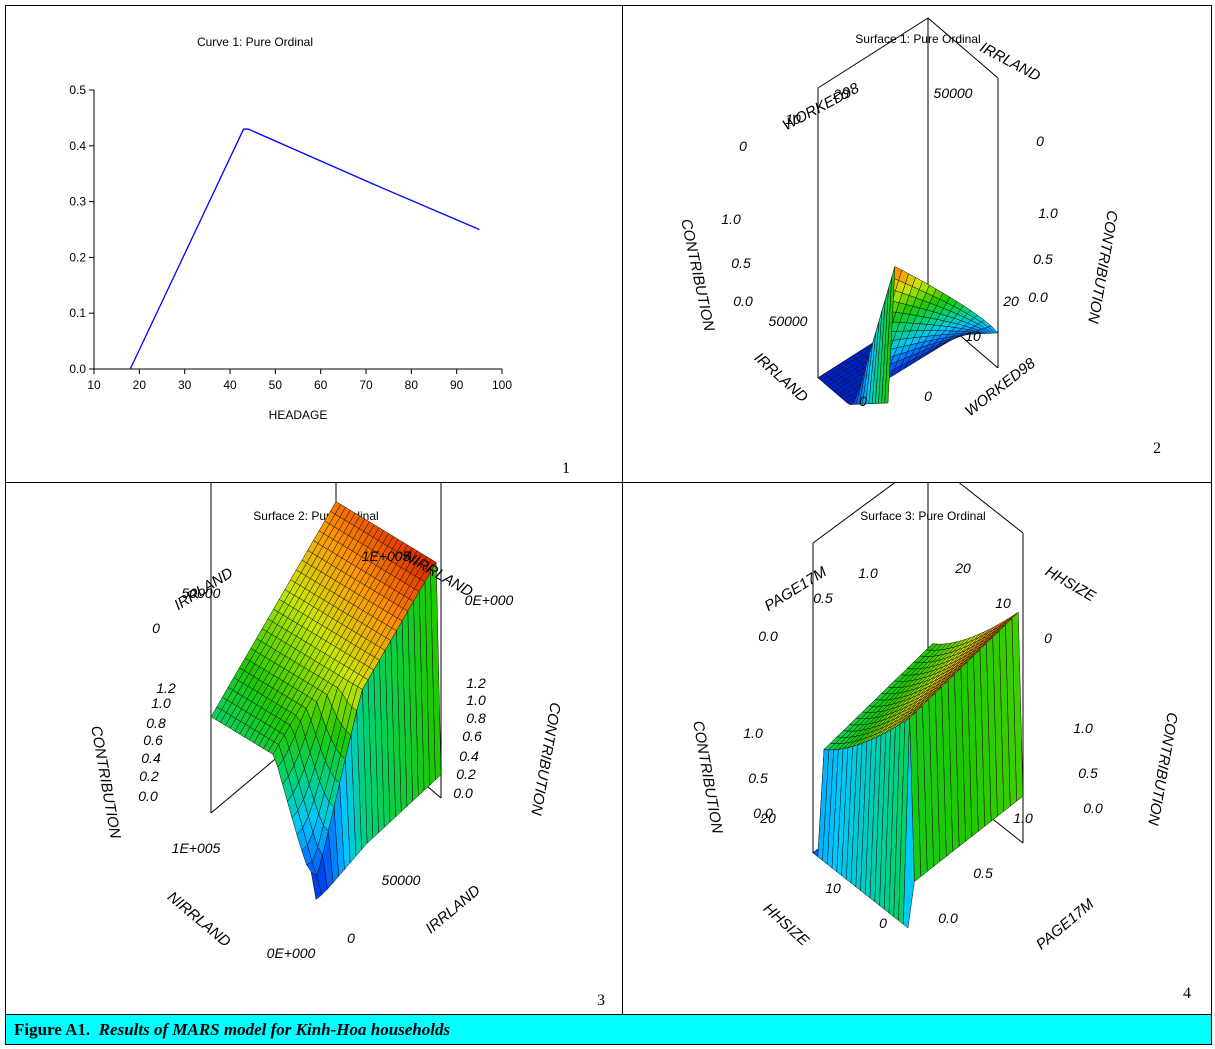  What do you see at coordinates (622, 510) in the screenshot?
I see `panel-divider-vertical` at bounding box center [622, 510].